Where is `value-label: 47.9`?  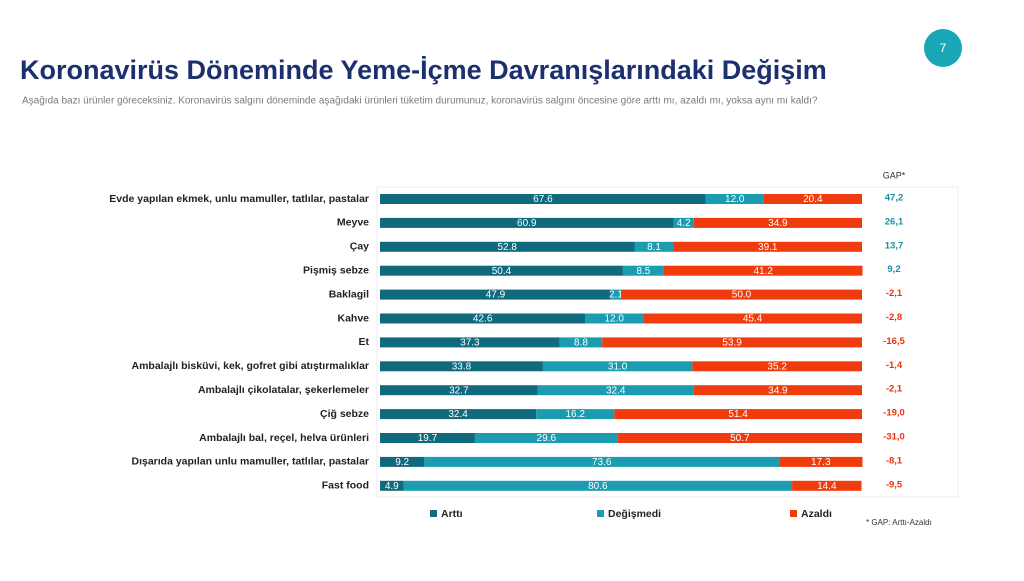 value-label: 47.9 is located at coordinates (496, 295).